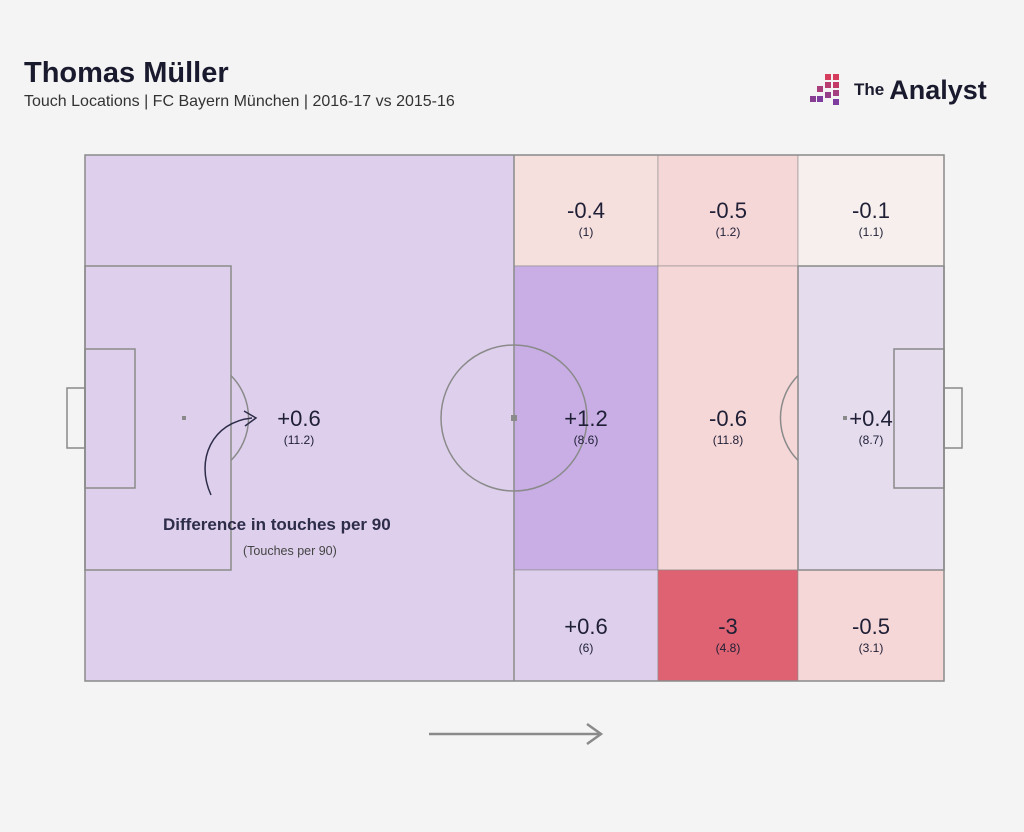  What do you see at coordinates (250, 418) in the screenshot?
I see `annotation-arrowhead` at bounding box center [250, 418].